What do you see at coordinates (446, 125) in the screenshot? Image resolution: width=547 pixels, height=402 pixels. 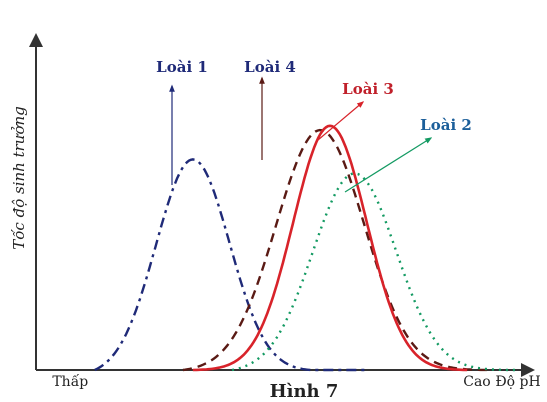 I see `series-label-4: Loài 2` at bounding box center [446, 125].